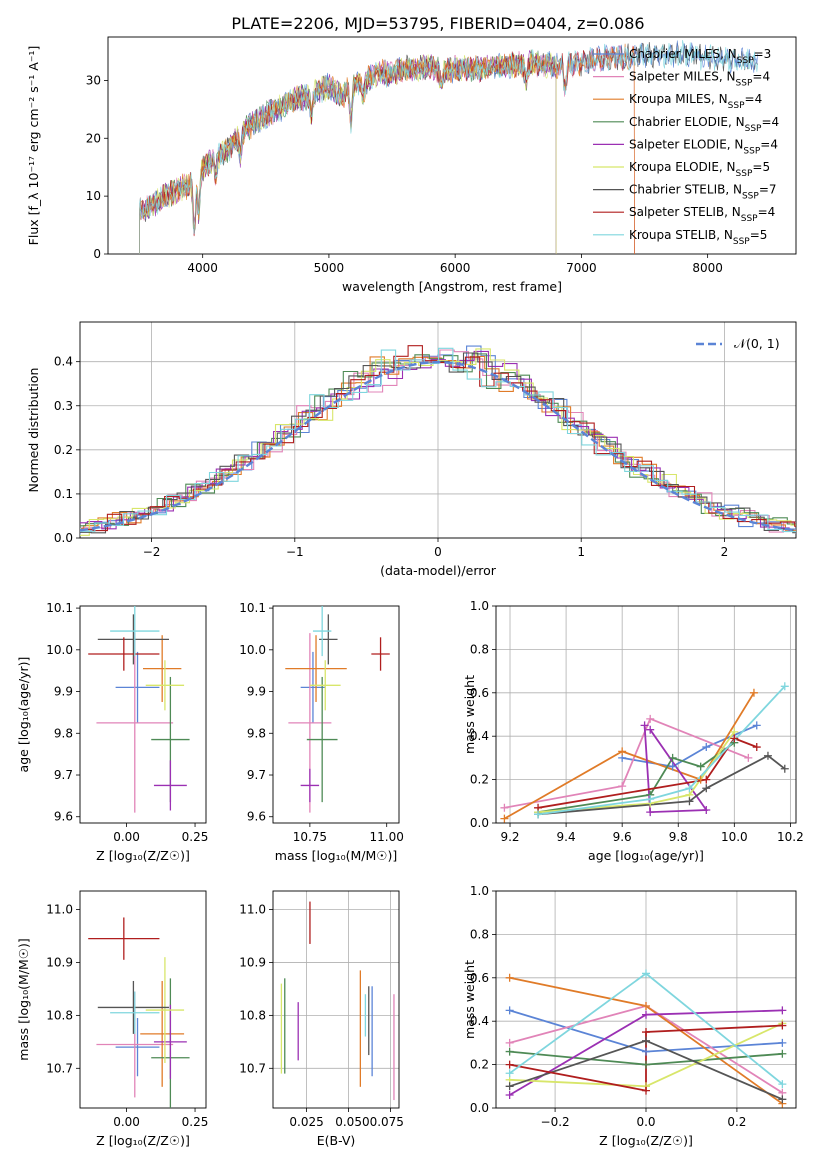  I want to click on mass-vs-ebv-panel: 0.025 0.0500.075 10.7 10.8 10.9 11.0 E(B-V), so click(321, 1019).